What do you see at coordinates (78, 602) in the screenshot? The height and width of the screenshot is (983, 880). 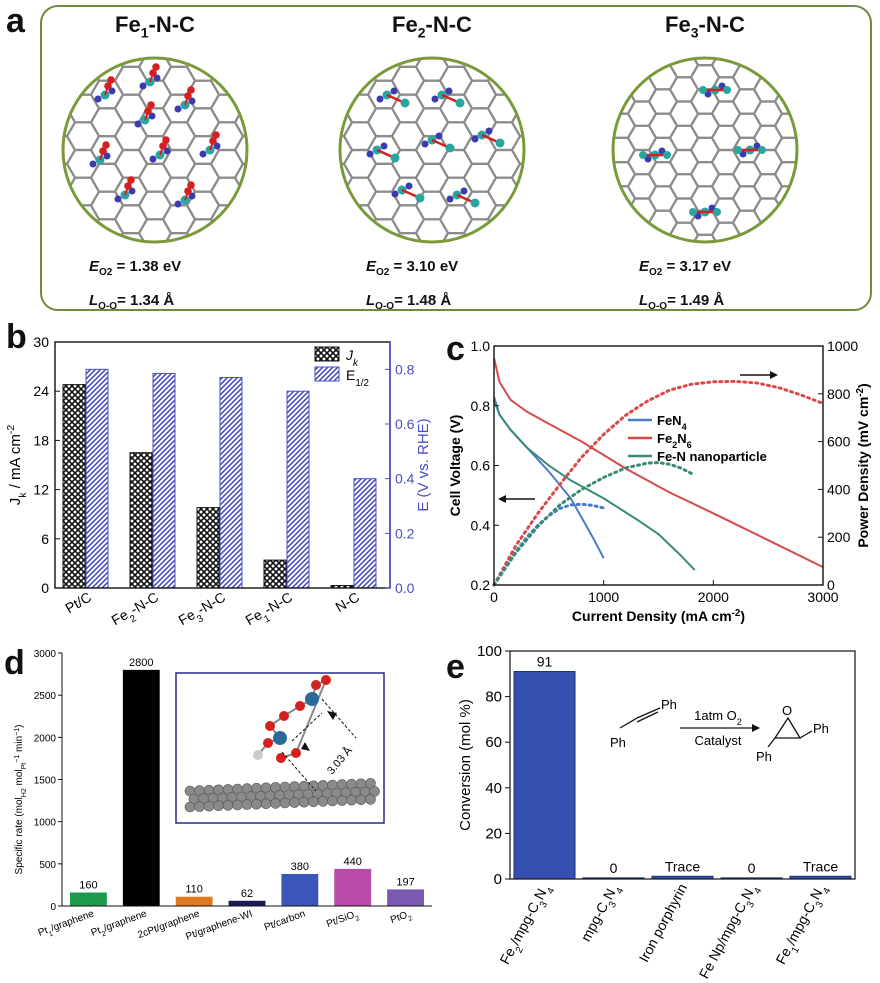 I see `x-tick-label: Pt/C` at bounding box center [78, 602].